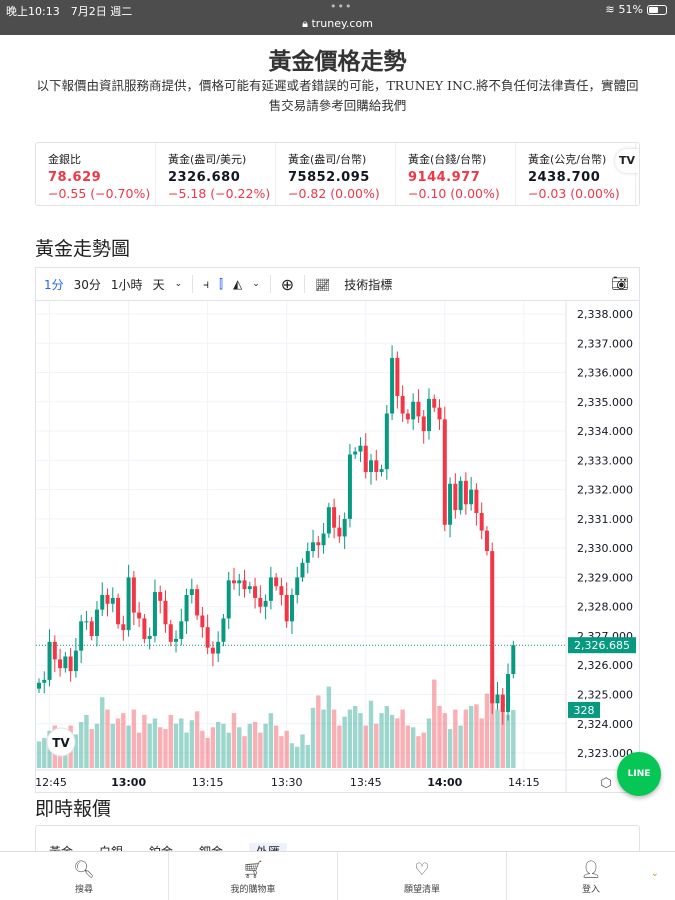 The height and width of the screenshot is (900, 675). What do you see at coordinates (341, 6) in the screenshot?
I see `more-dots-icon: •••` at bounding box center [341, 6].